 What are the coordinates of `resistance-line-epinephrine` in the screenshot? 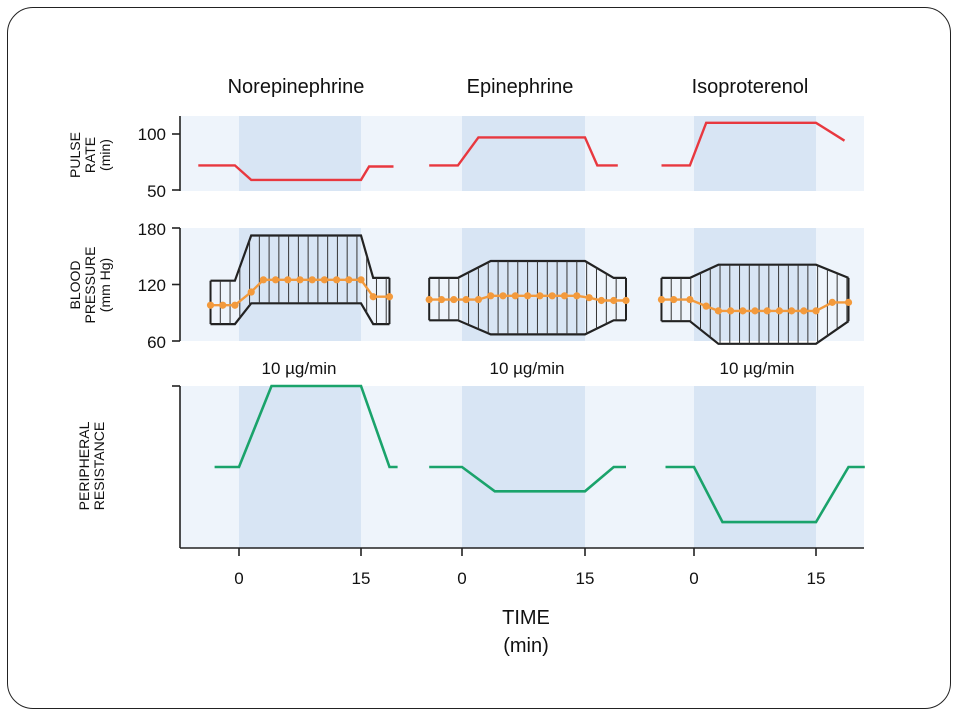 It's located at (527, 479).